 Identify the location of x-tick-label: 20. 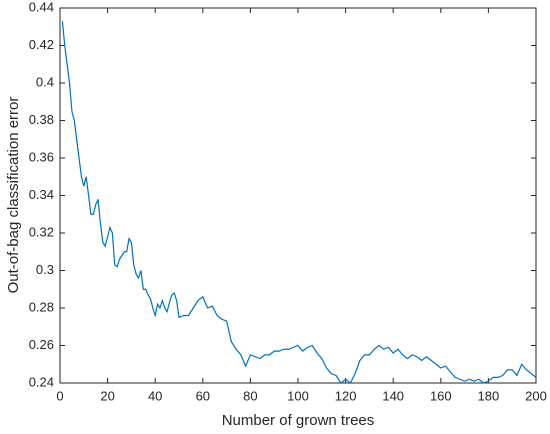
(107, 395).